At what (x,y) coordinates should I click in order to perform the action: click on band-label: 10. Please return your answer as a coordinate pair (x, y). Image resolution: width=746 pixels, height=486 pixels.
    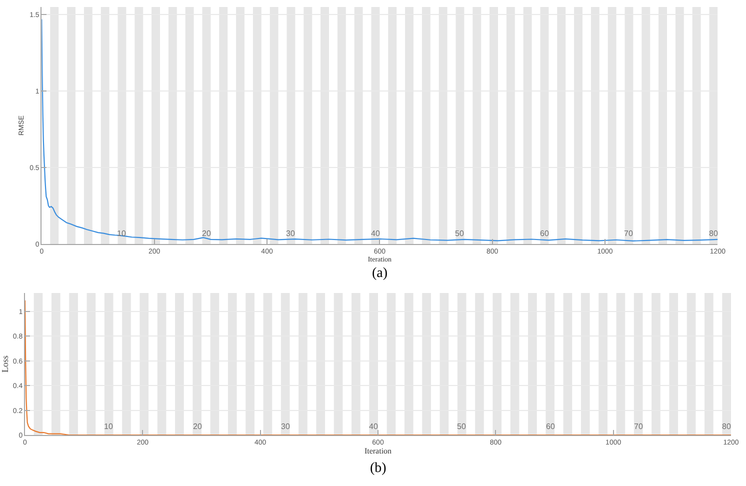
    Looking at the image, I should click on (109, 426).